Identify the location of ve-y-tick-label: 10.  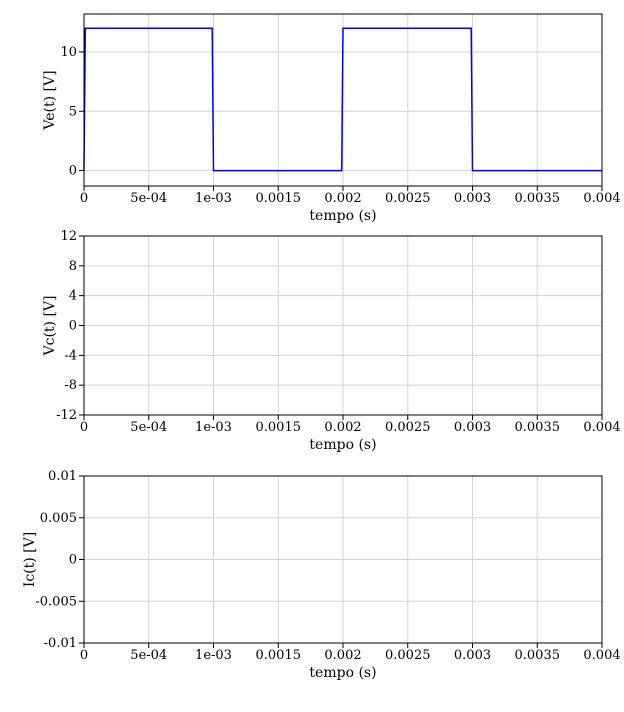
(68, 52).